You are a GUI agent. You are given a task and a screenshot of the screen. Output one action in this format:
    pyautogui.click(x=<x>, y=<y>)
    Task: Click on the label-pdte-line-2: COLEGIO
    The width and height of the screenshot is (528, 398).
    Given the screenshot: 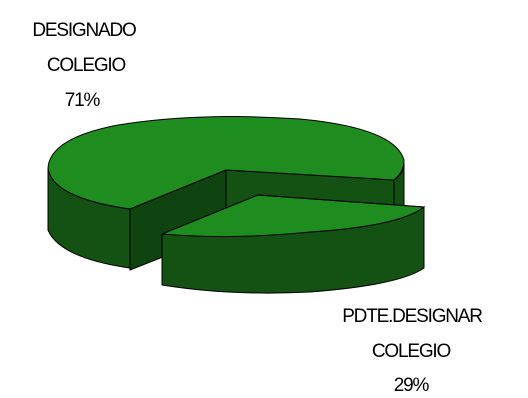 What is the action you would take?
    pyautogui.click(x=411, y=351)
    